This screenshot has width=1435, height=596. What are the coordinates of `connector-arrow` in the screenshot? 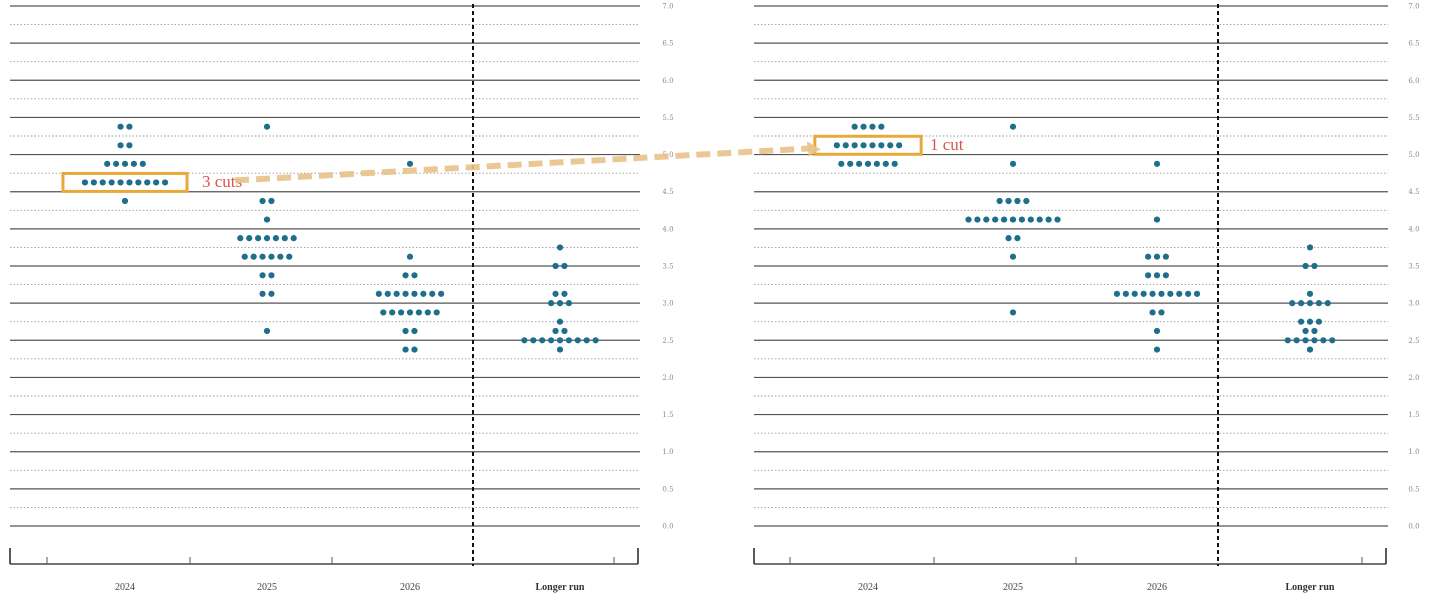 It's located at (527, 162).